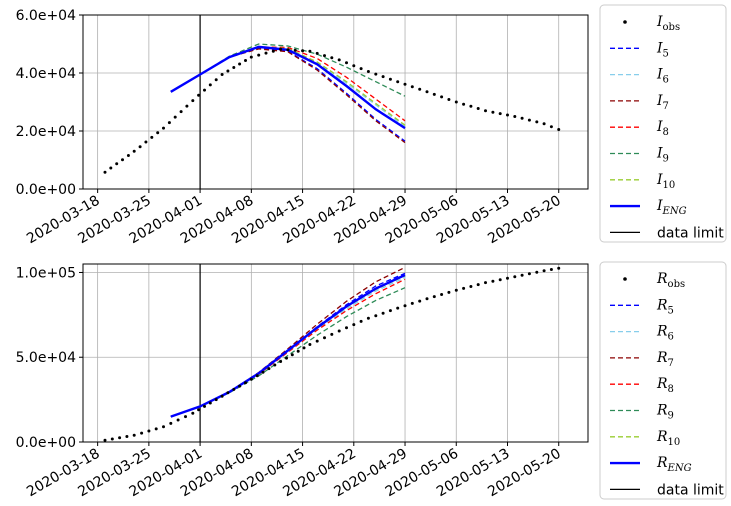  Describe the element at coordinates (665, 306) in the screenshot. I see `legend-label-R-5: R5` at that location.